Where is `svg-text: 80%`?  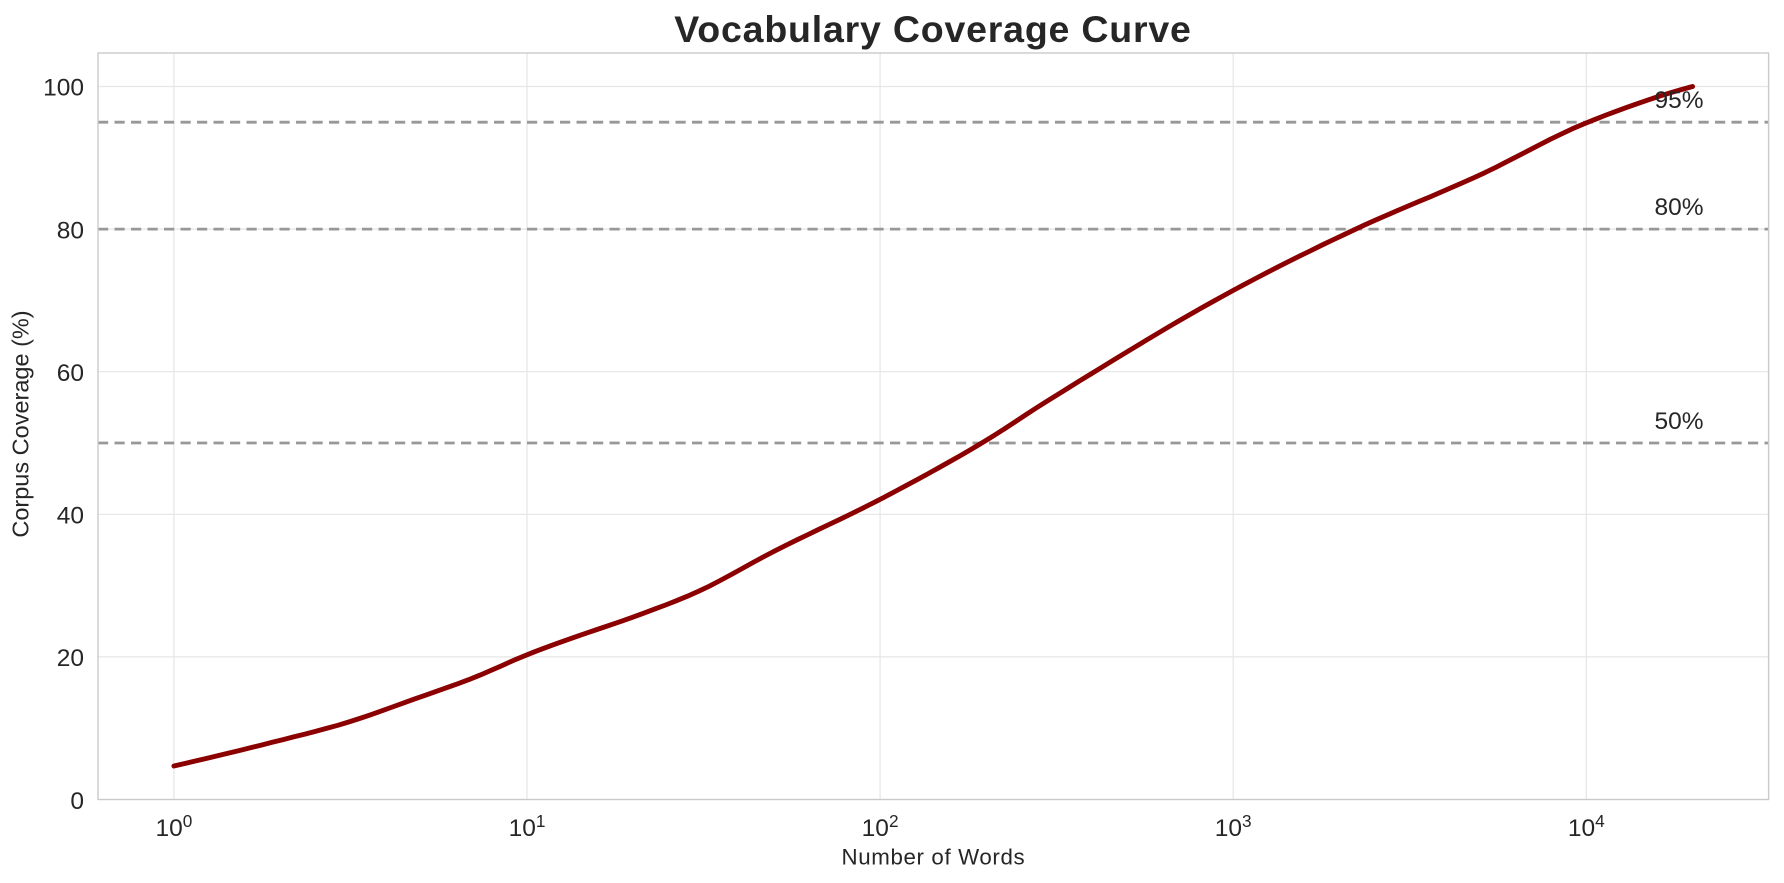 svg-text: 80% is located at coordinates (1678, 207).